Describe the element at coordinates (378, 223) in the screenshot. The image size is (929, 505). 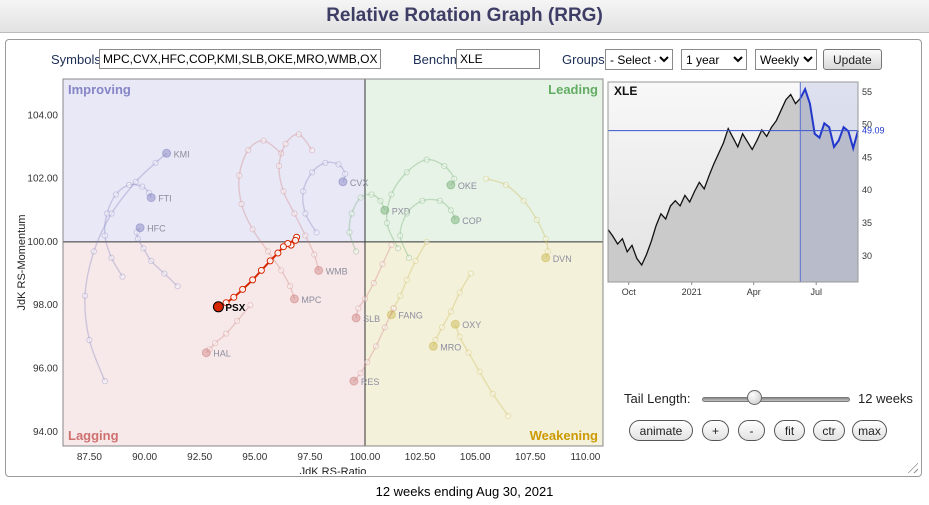
I see `tail-PXD: PXD` at that location.